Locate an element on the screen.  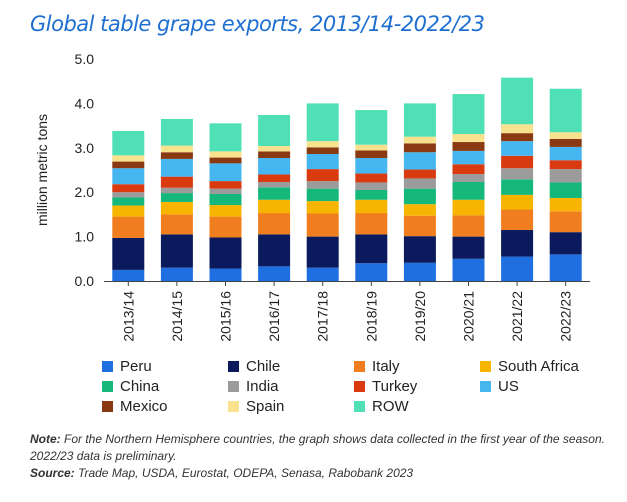
legend-item-china: China is located at coordinates (130, 386).